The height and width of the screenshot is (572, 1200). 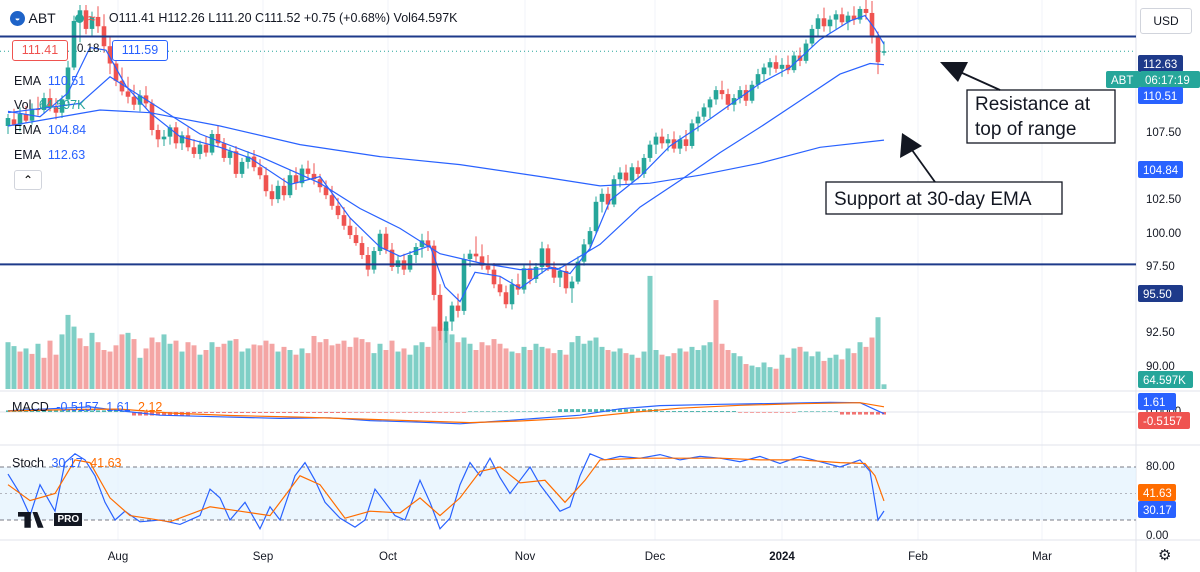 I want to click on bid-box: 111.41, so click(x=40, y=50).